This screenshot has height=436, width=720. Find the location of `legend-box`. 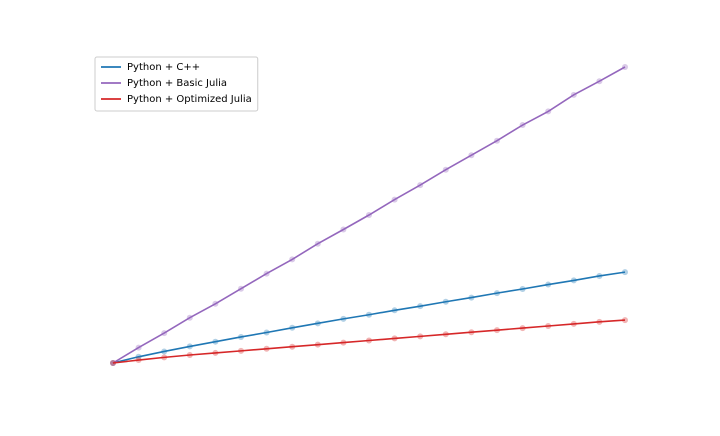

legend-box is located at coordinates (176, 84).